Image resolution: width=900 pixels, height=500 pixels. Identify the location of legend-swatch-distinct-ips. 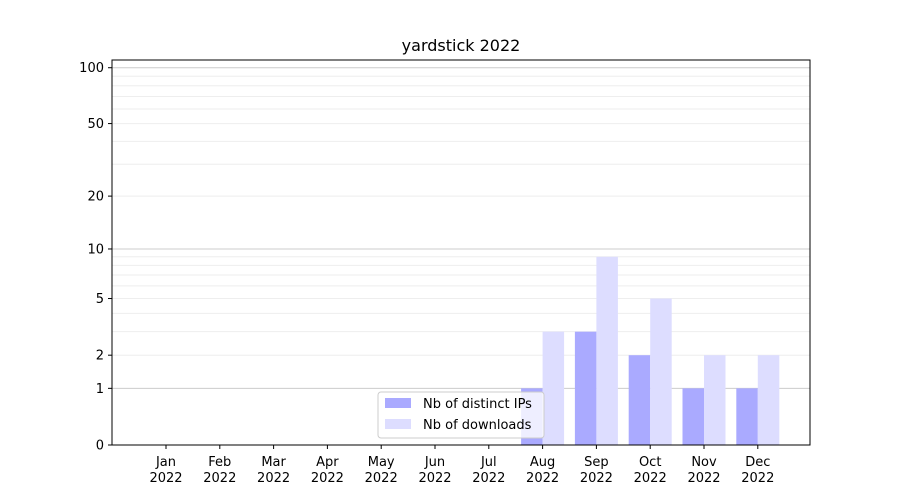
(398, 403).